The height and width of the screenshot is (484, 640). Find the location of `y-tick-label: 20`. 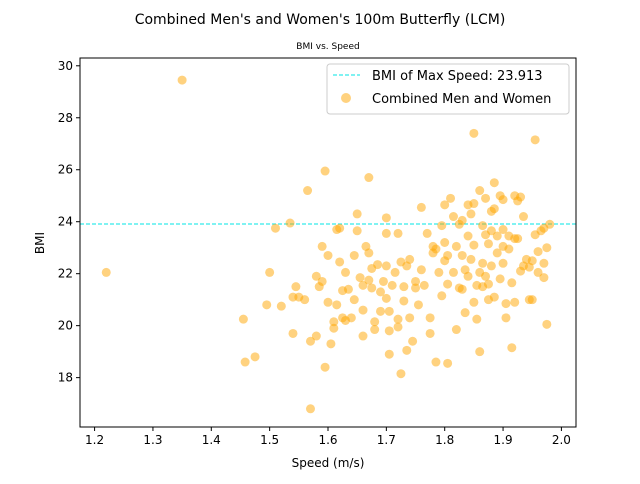

y-tick-label: 20 is located at coordinates (65, 326).